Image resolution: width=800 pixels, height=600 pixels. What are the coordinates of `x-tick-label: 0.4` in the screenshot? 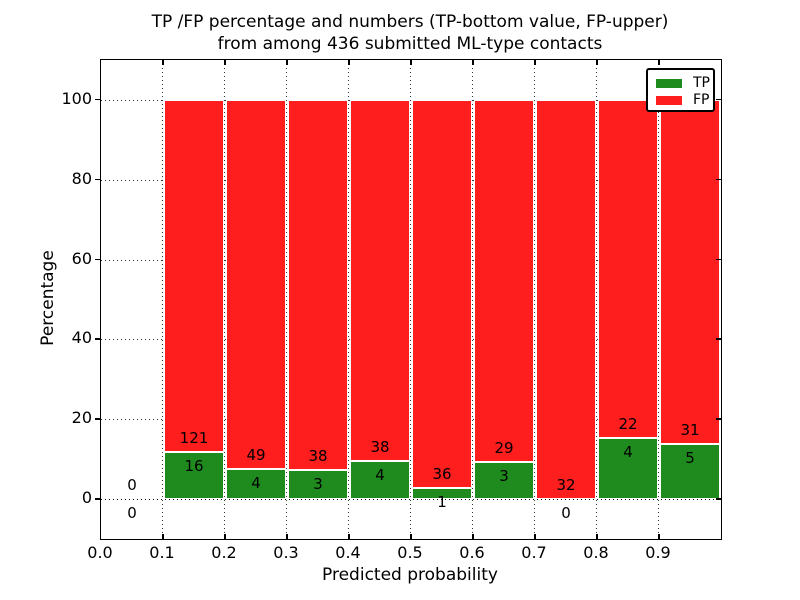 It's located at (348, 552).